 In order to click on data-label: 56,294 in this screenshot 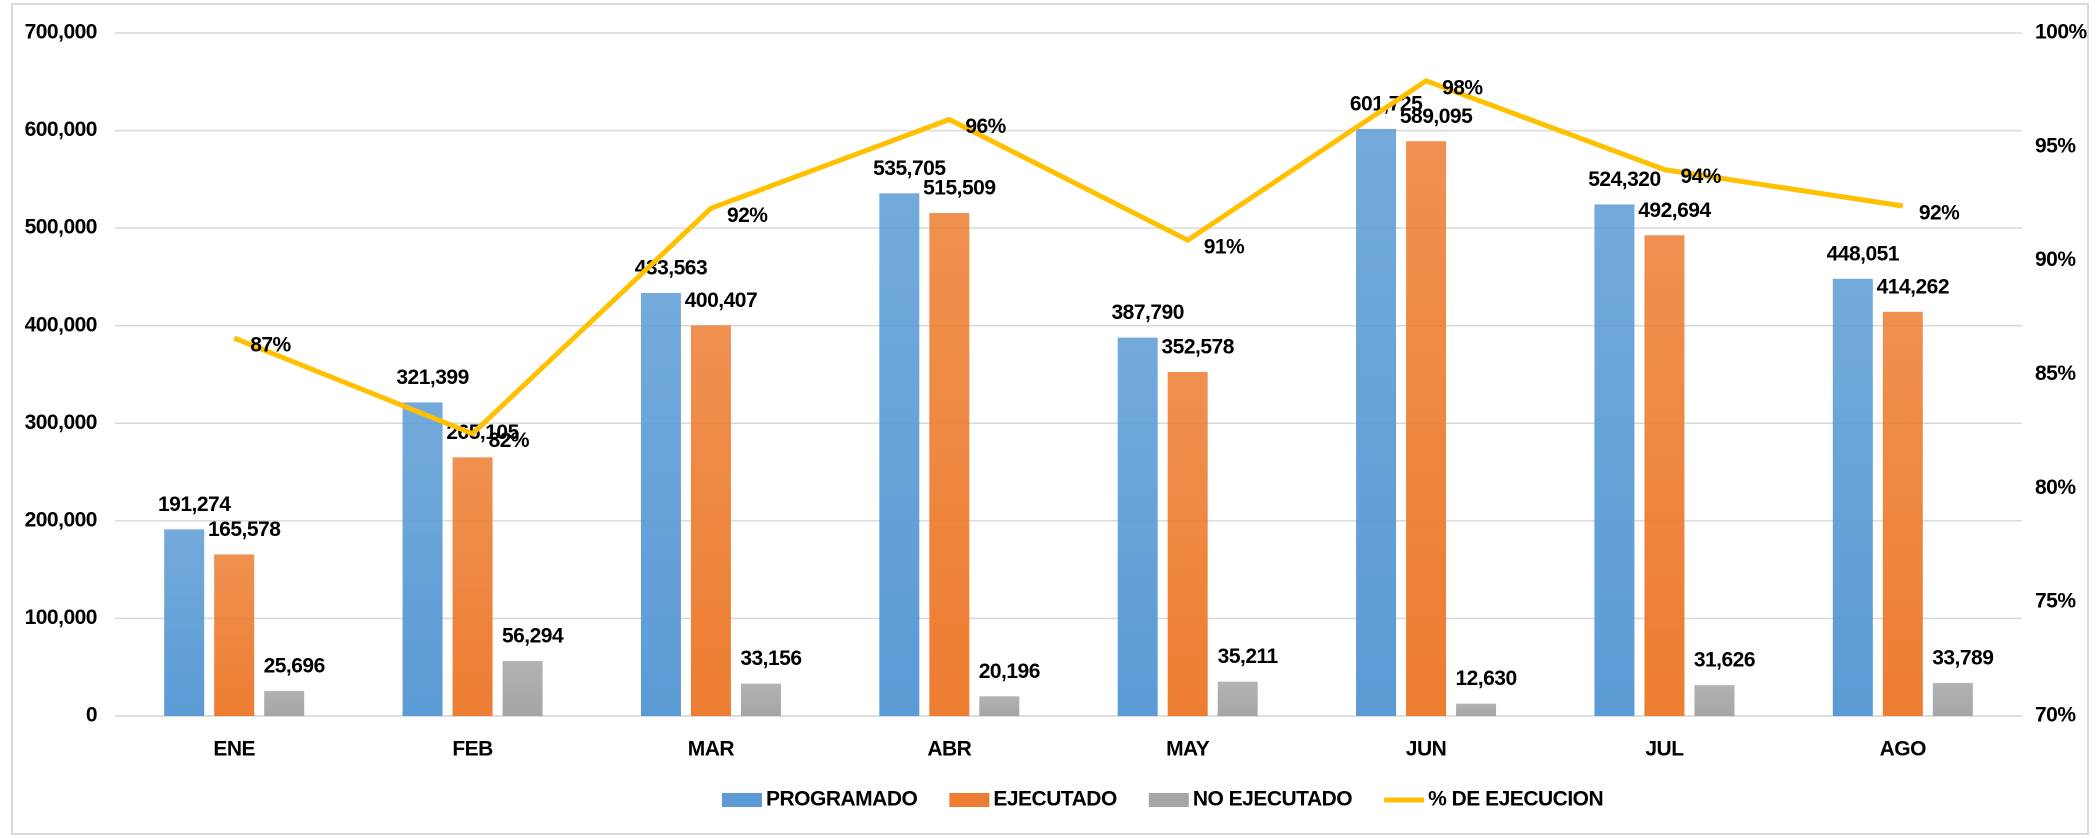, I will do `click(533, 636)`.